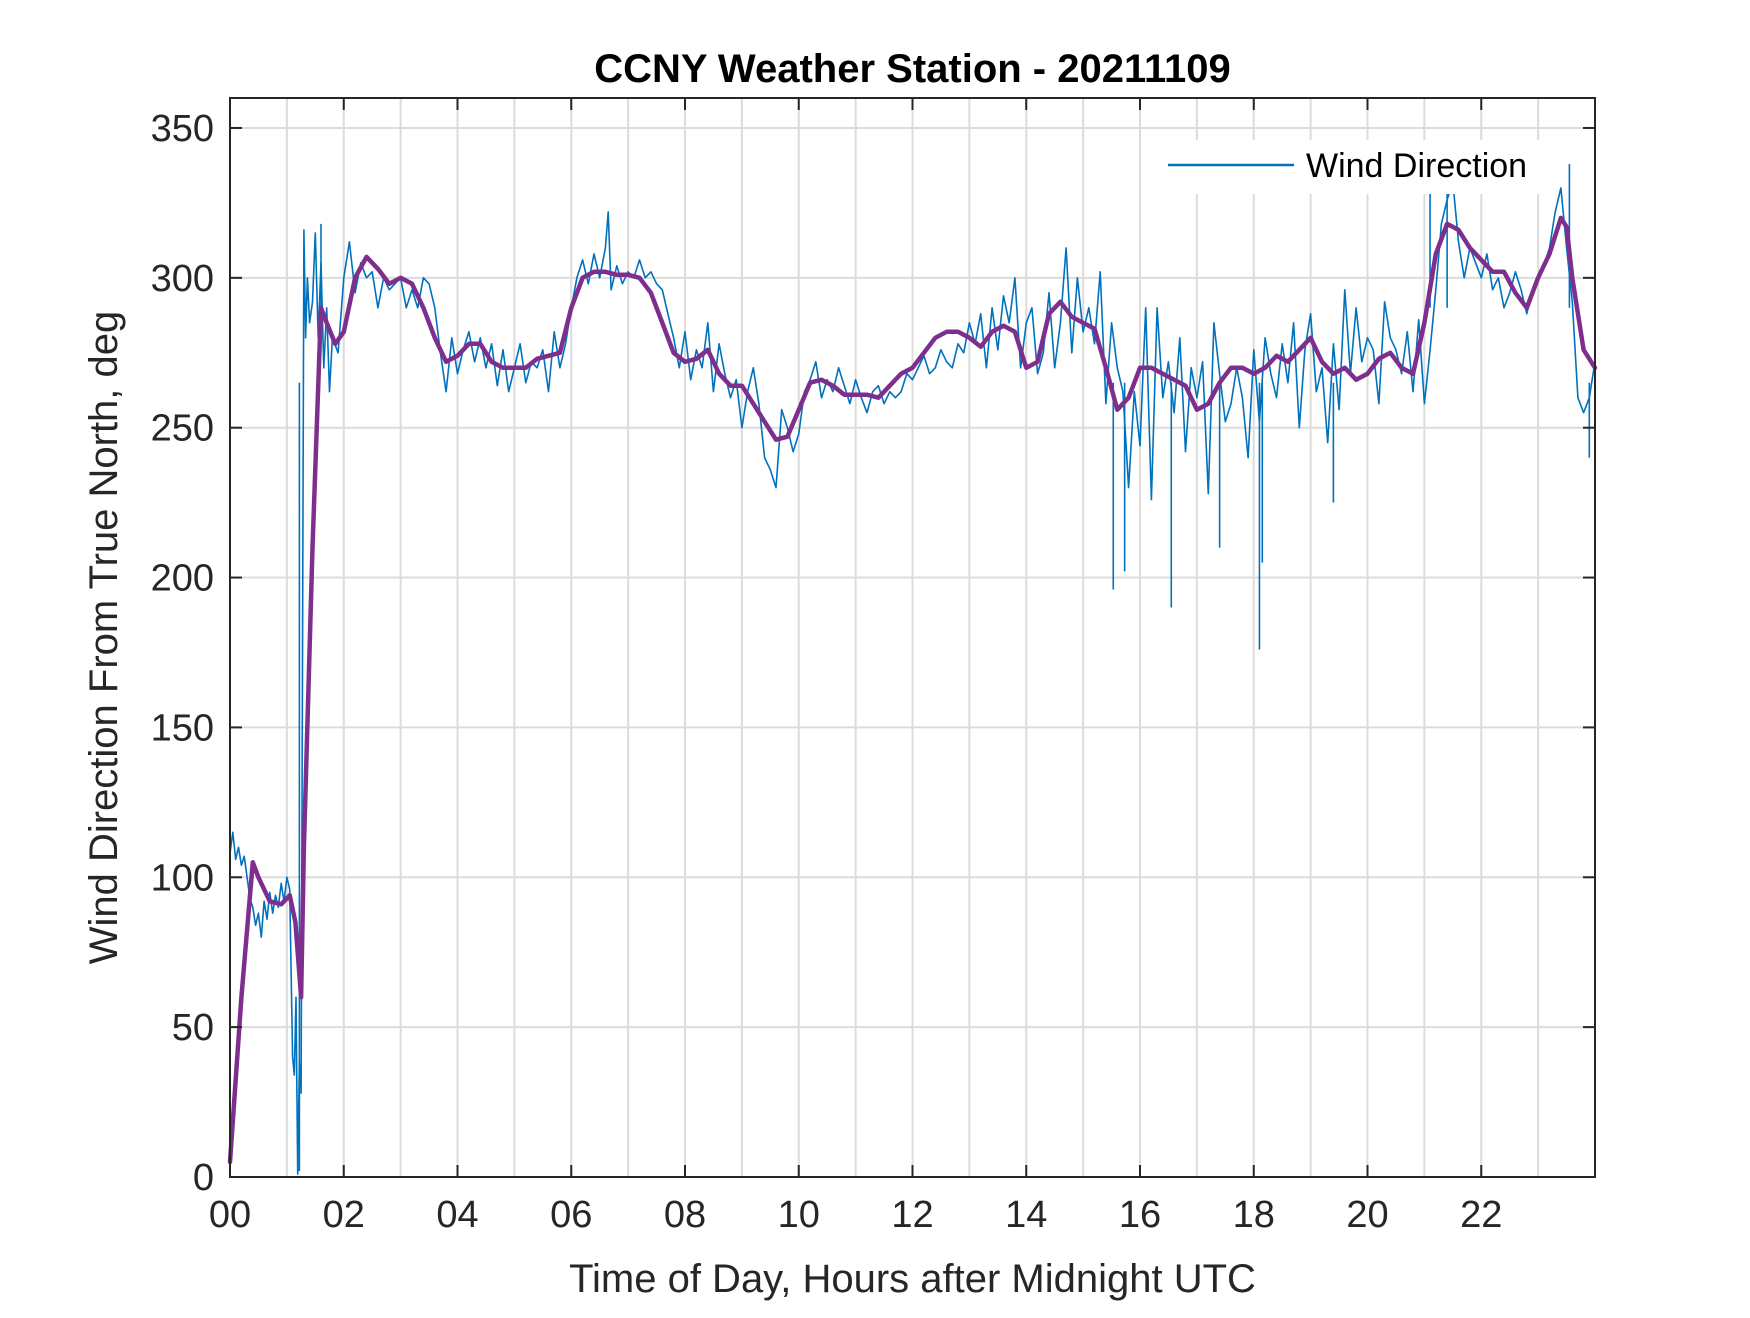 This screenshot has width=1750, height=1318. I want to click on x-tick-label: 02, so click(344, 1215).